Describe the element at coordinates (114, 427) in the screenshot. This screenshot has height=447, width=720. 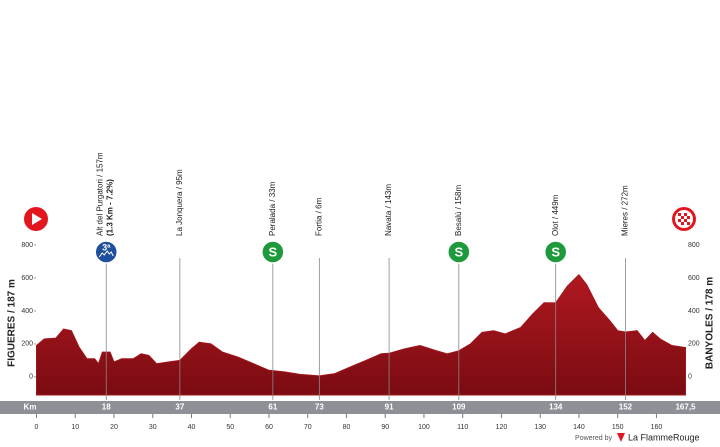
I see `x-tick-label: 20` at that location.